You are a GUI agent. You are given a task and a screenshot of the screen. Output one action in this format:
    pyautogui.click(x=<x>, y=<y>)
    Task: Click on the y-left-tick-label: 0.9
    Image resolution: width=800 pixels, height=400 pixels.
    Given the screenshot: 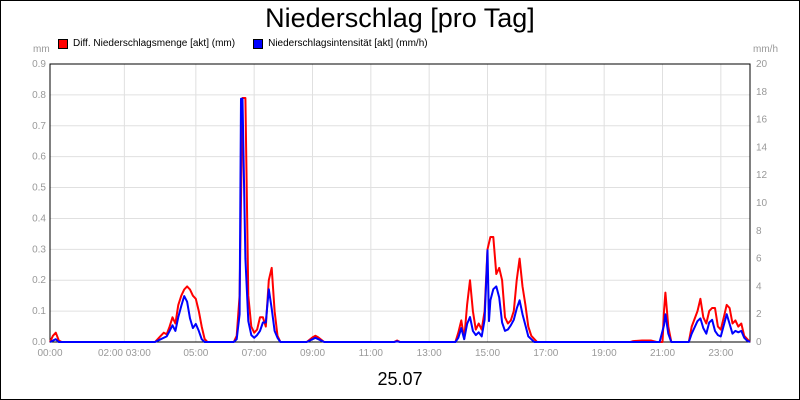 What is the action you would take?
    pyautogui.click(x=39, y=64)
    